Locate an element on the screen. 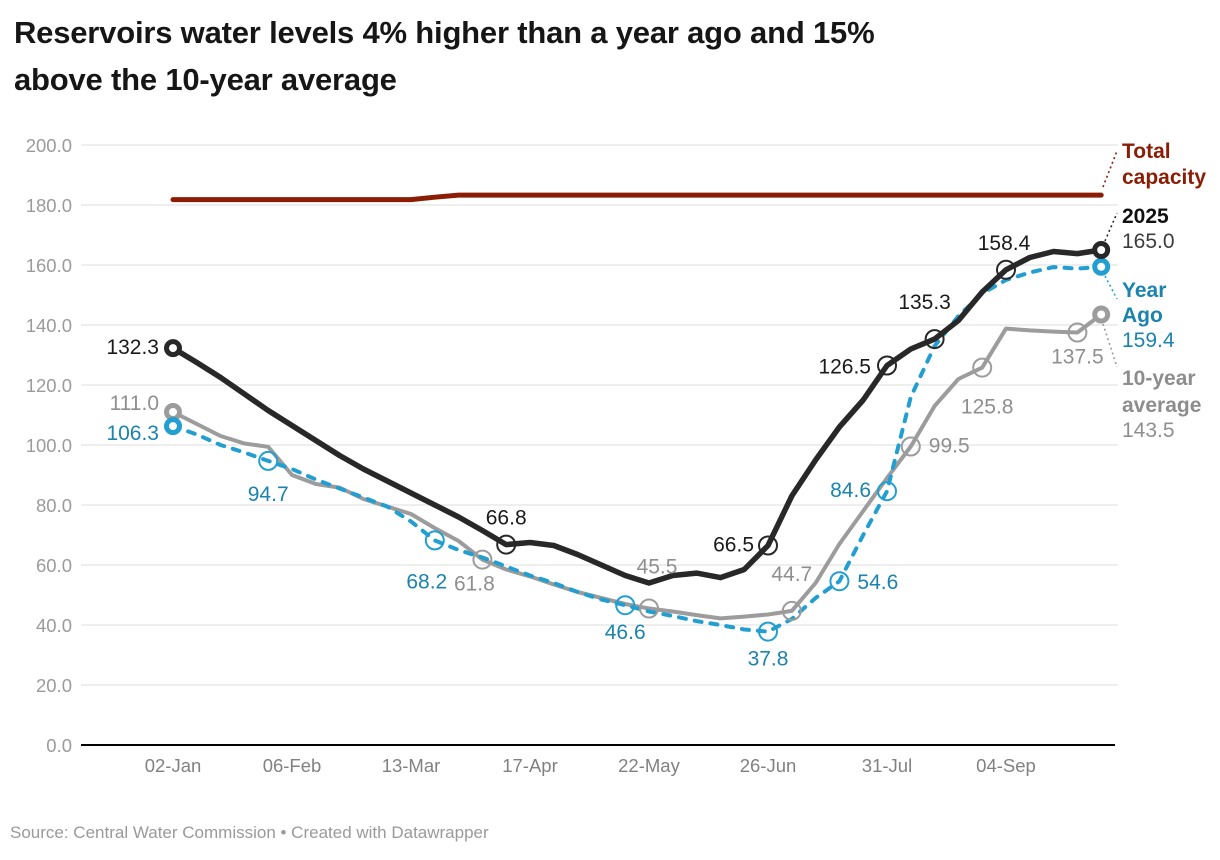  y-tick-label: 180.0 is located at coordinates (49, 205).